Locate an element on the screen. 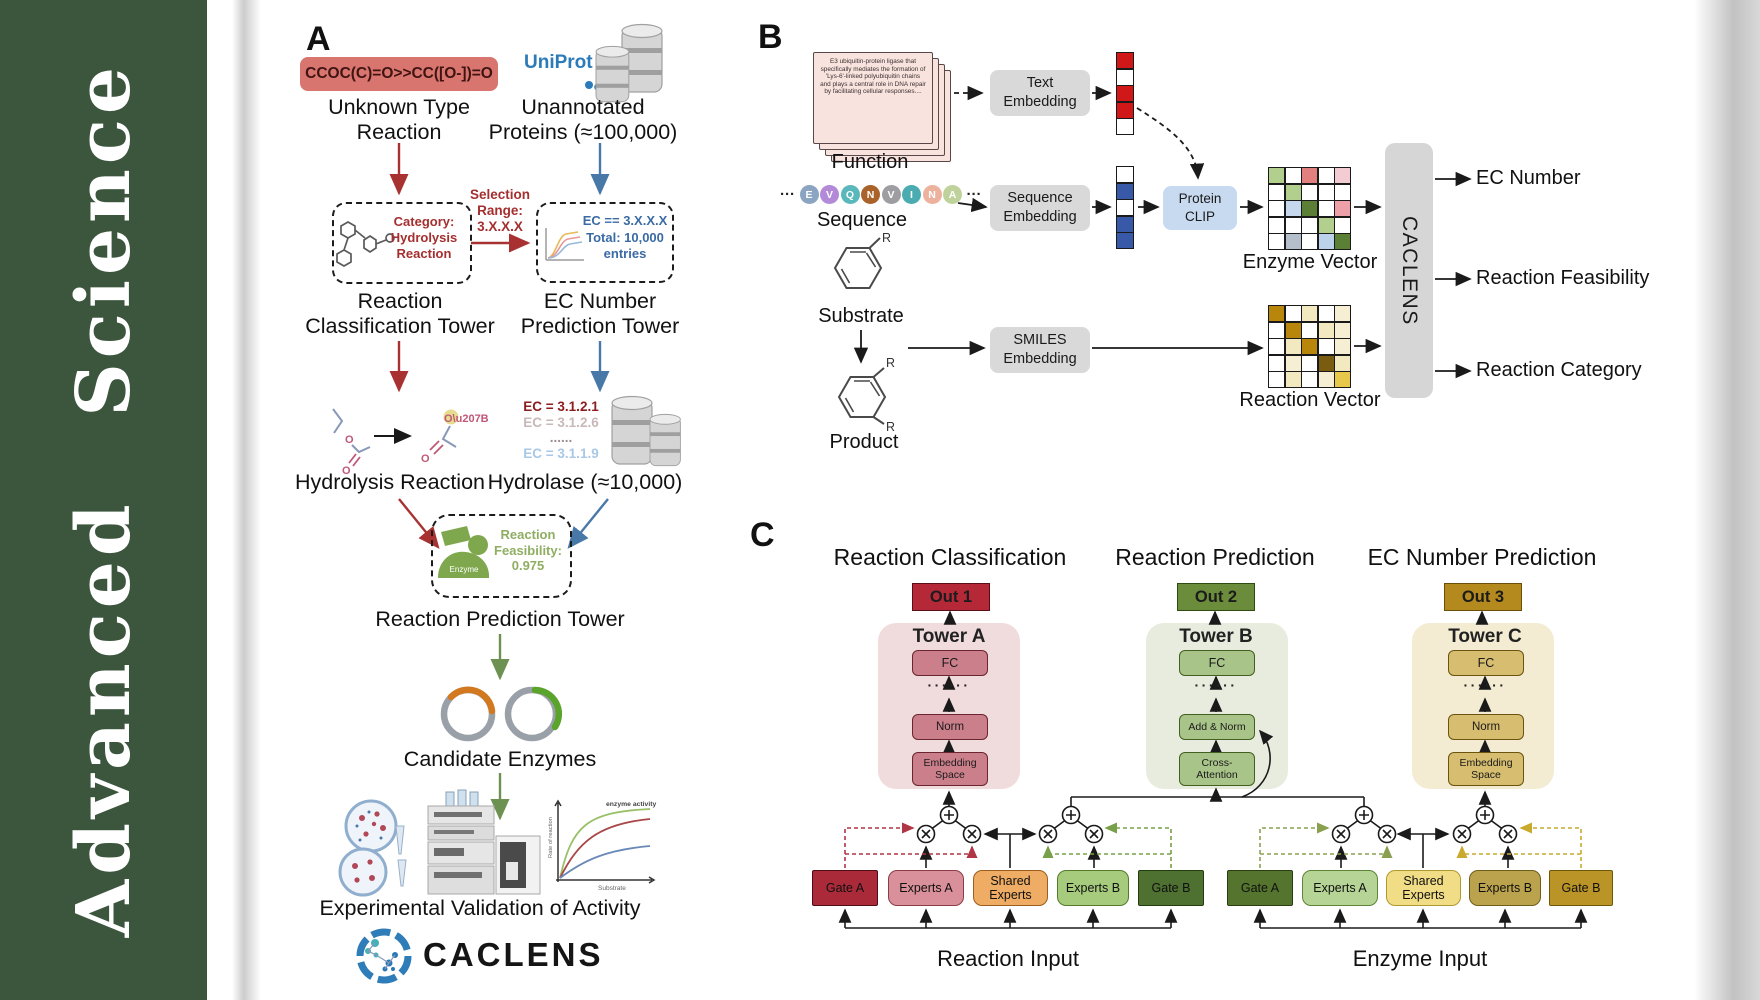 The height and width of the screenshot is (1000, 1760). enzyme-icon-label: Enzyme is located at coordinates (464, 569).